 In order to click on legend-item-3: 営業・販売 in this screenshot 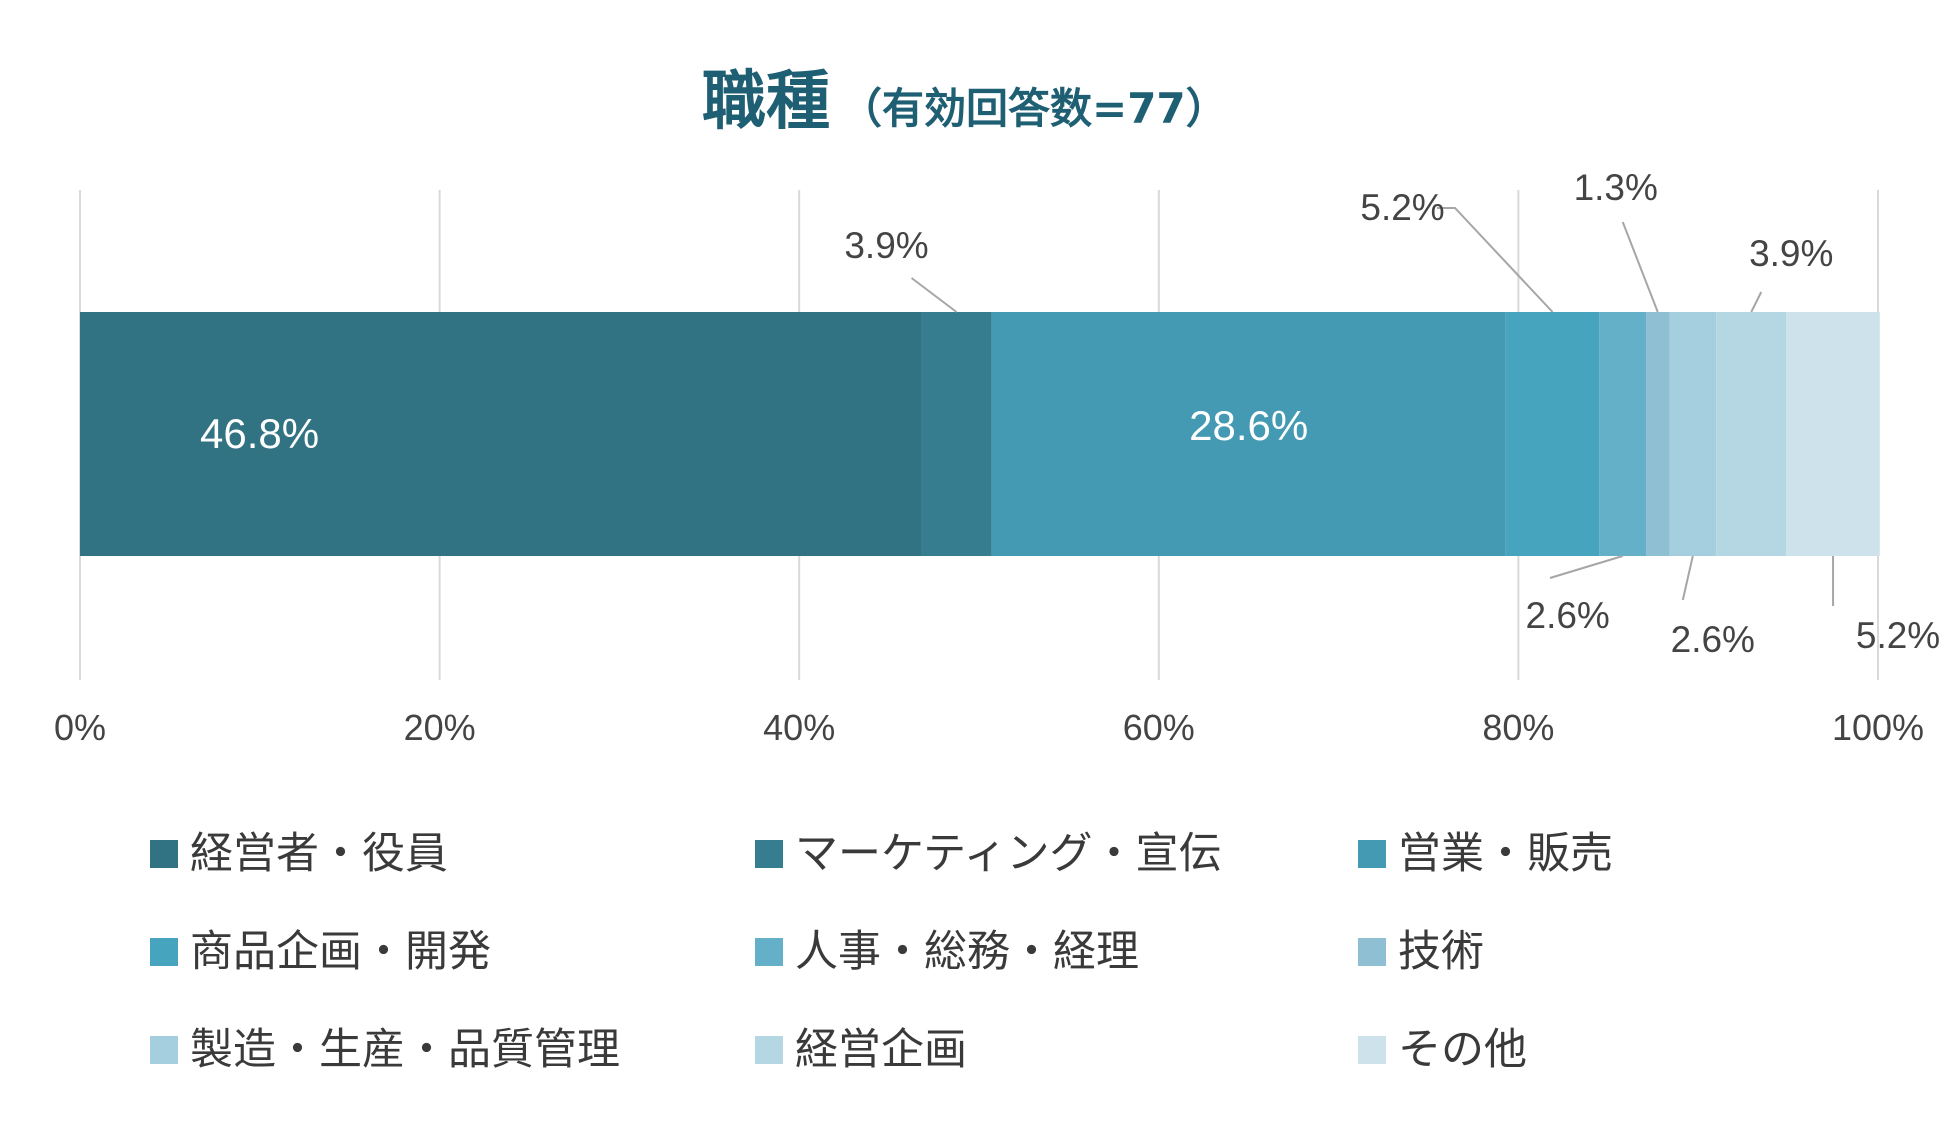, I will do `click(1485, 854)`.